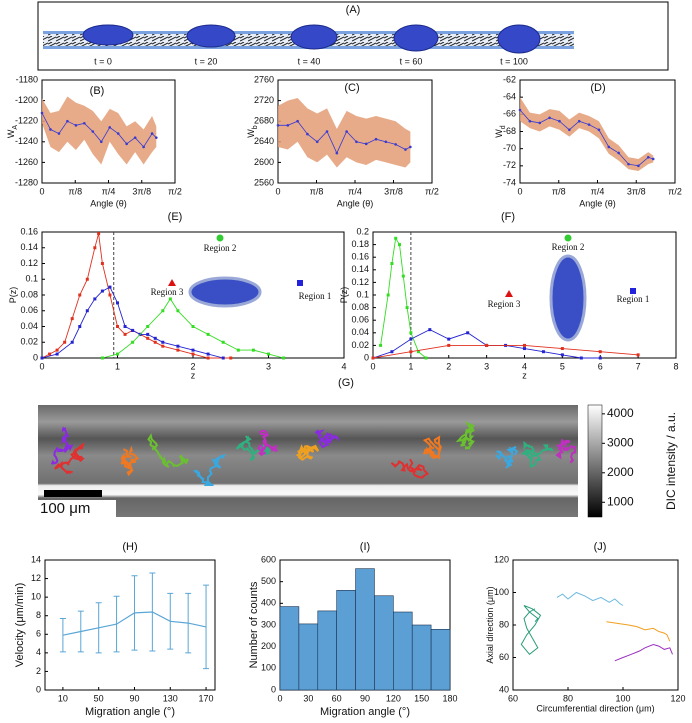 The height and width of the screenshot is (723, 692). I want to click on y-tick-label: 8, so click(38, 615).